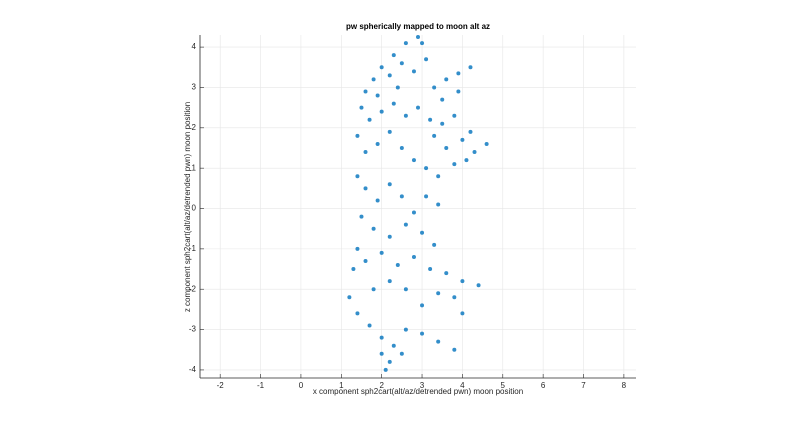 The height and width of the screenshot is (424, 812). What do you see at coordinates (193, 248) in the screenshot?
I see `y-tick-label: -1` at bounding box center [193, 248].